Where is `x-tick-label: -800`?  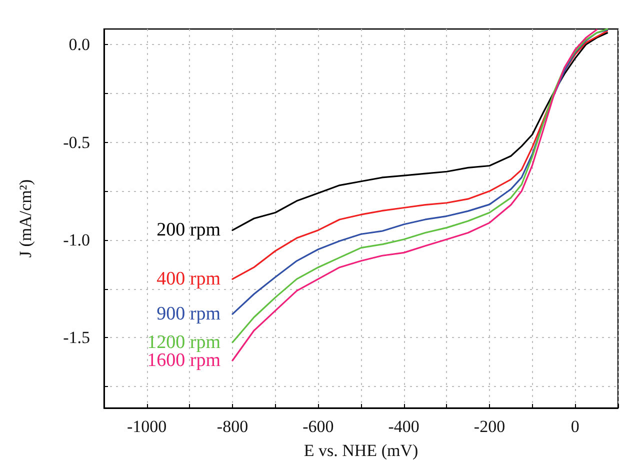 x-tick-label: -800 is located at coordinates (232, 426).